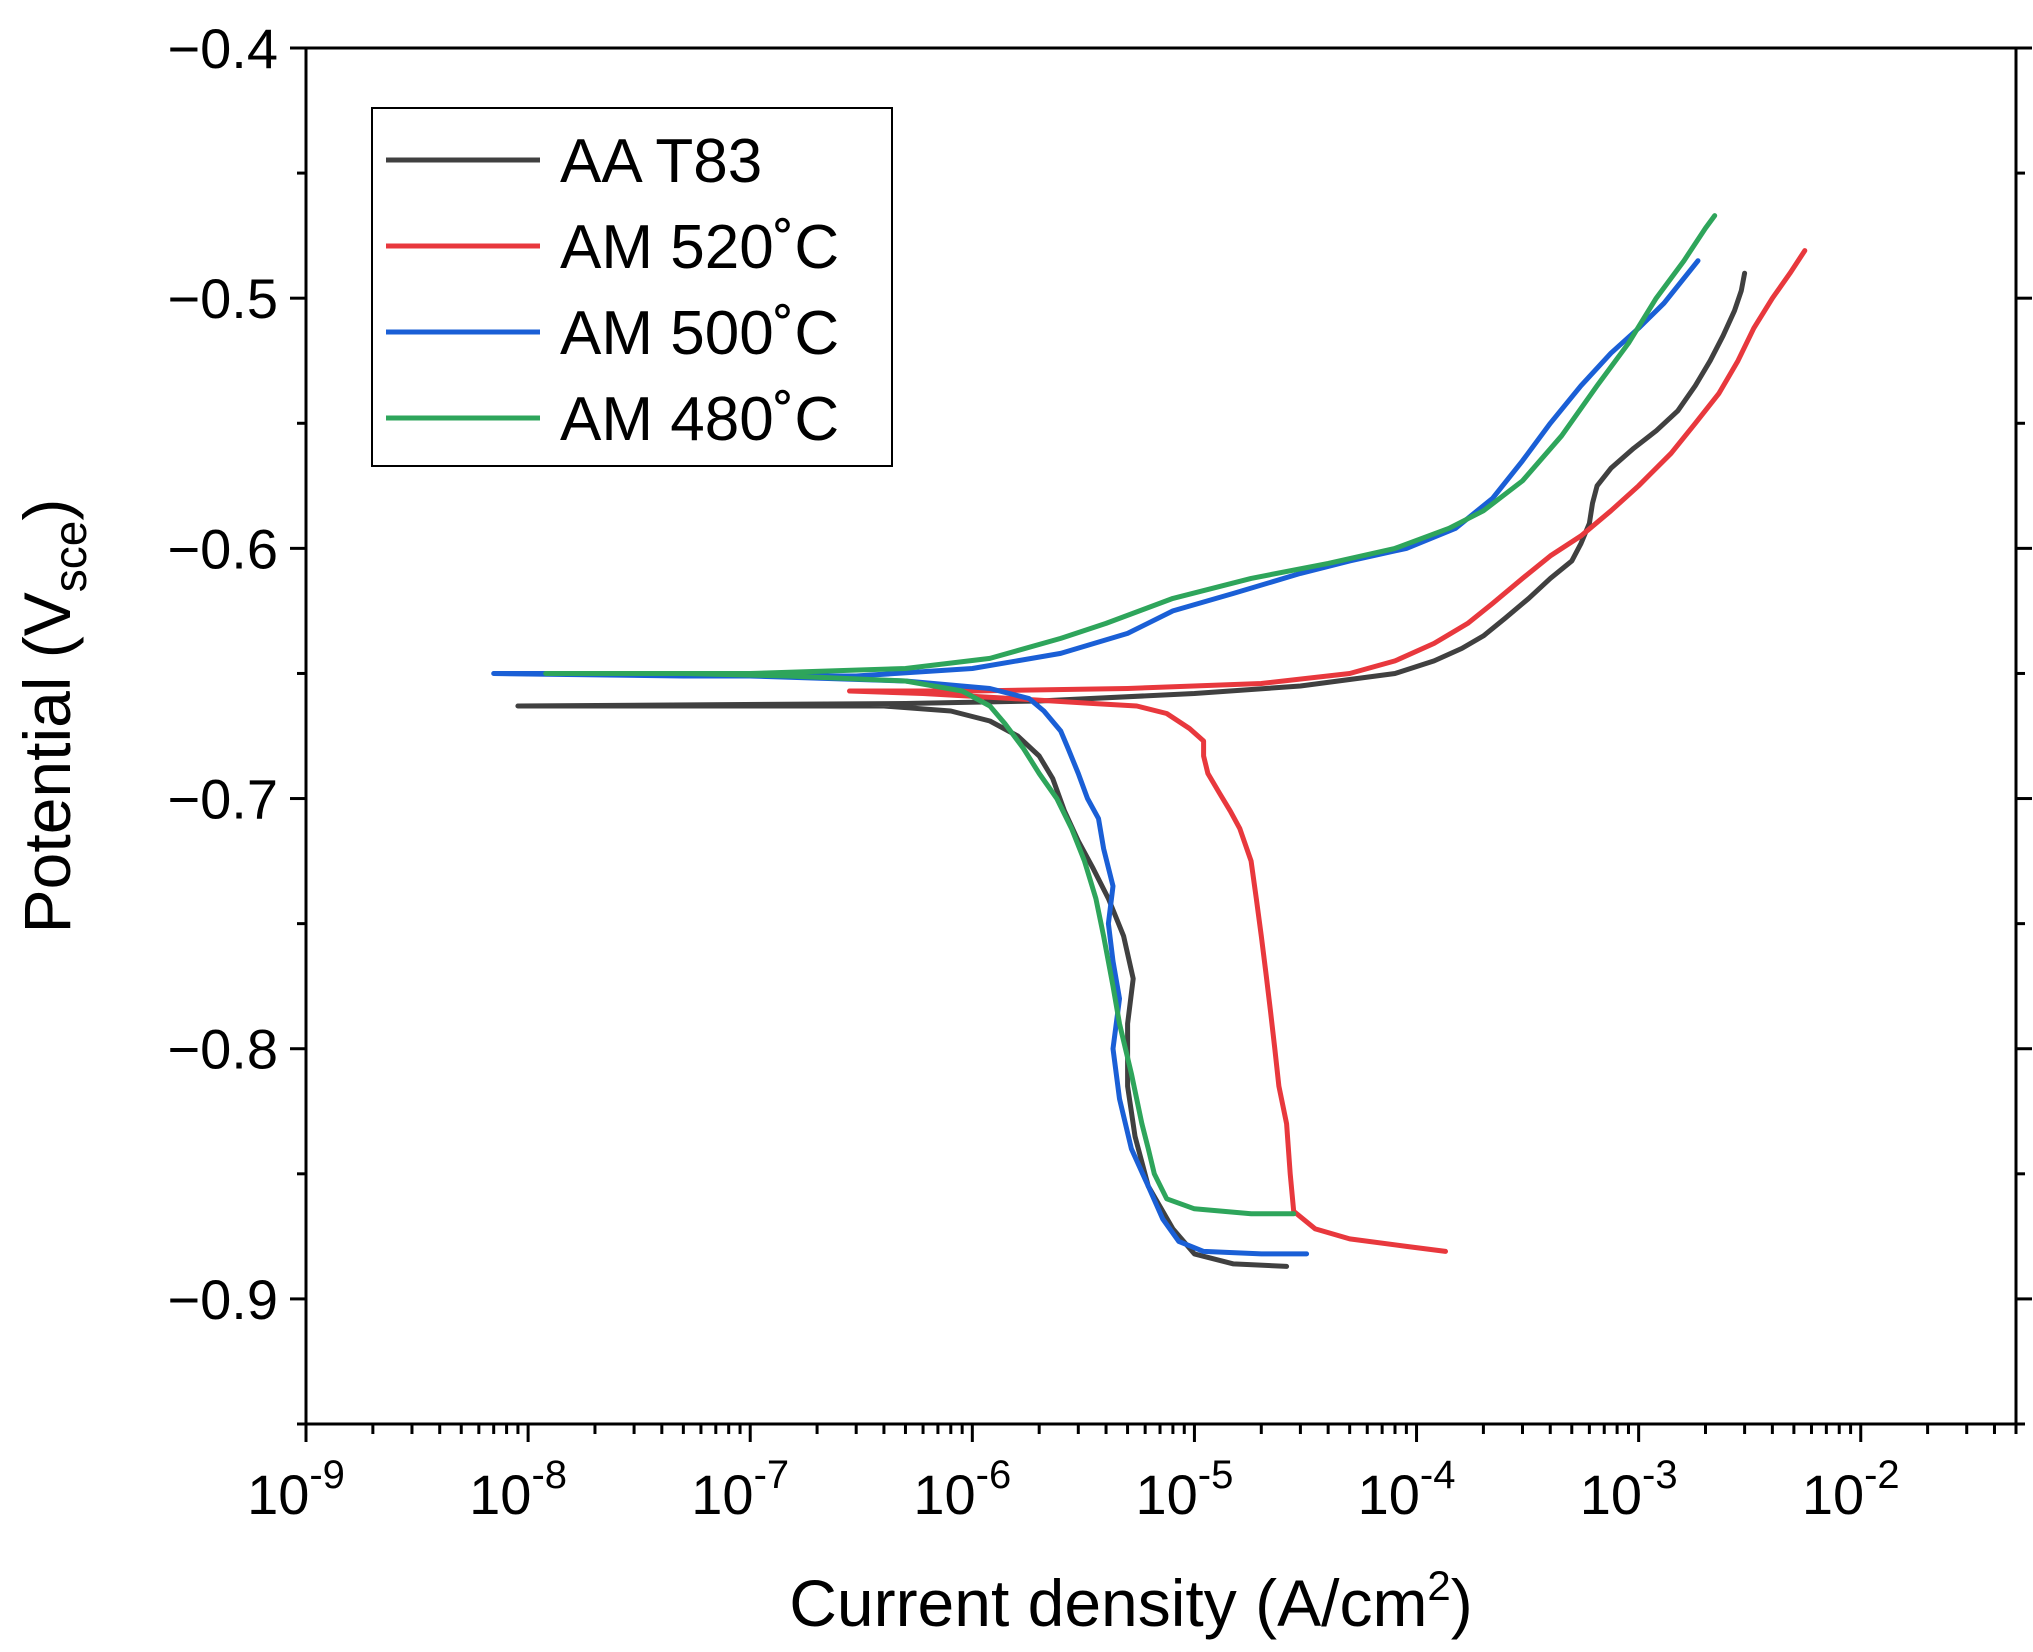 The width and height of the screenshot is (2033, 1652). I want to click on x-tick-label: 10⁻⁶, so click(962, 1489).